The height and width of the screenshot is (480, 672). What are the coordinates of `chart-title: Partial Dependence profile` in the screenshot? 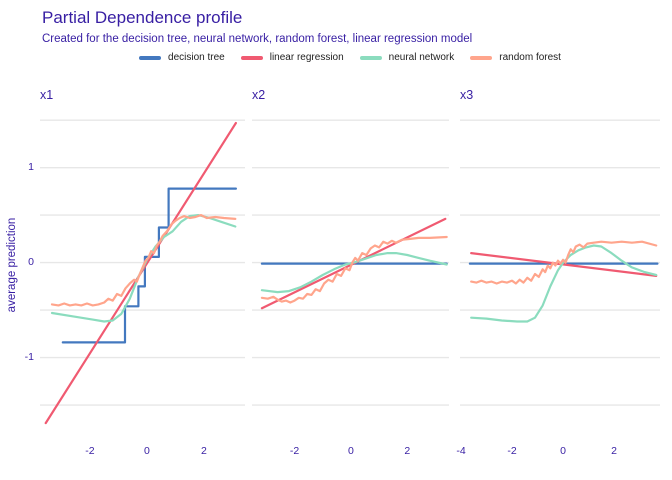 It's located at (142, 17).